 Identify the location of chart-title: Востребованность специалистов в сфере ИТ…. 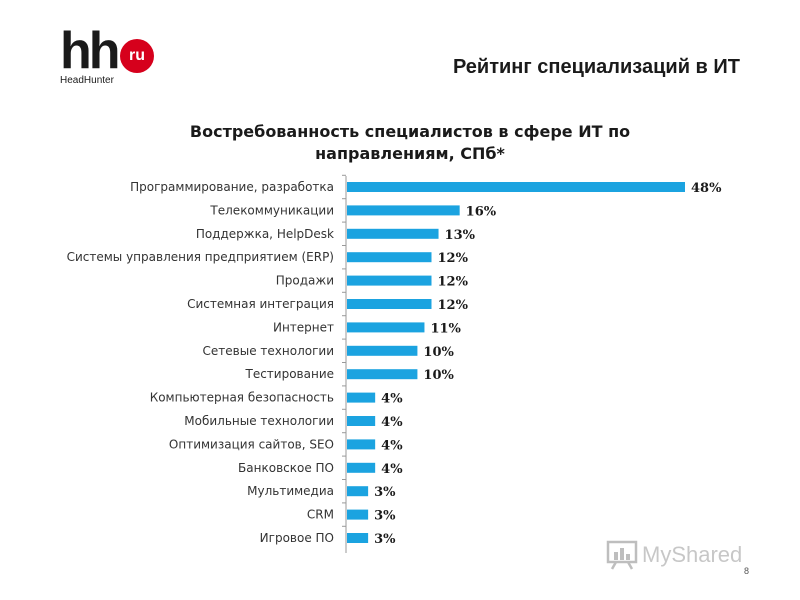
(410, 143).